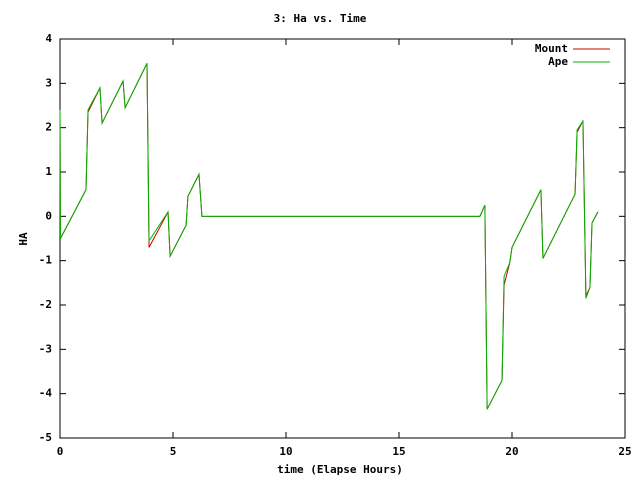  What do you see at coordinates (46, 260) in the screenshot?
I see `y-tick-label: -1` at bounding box center [46, 260].